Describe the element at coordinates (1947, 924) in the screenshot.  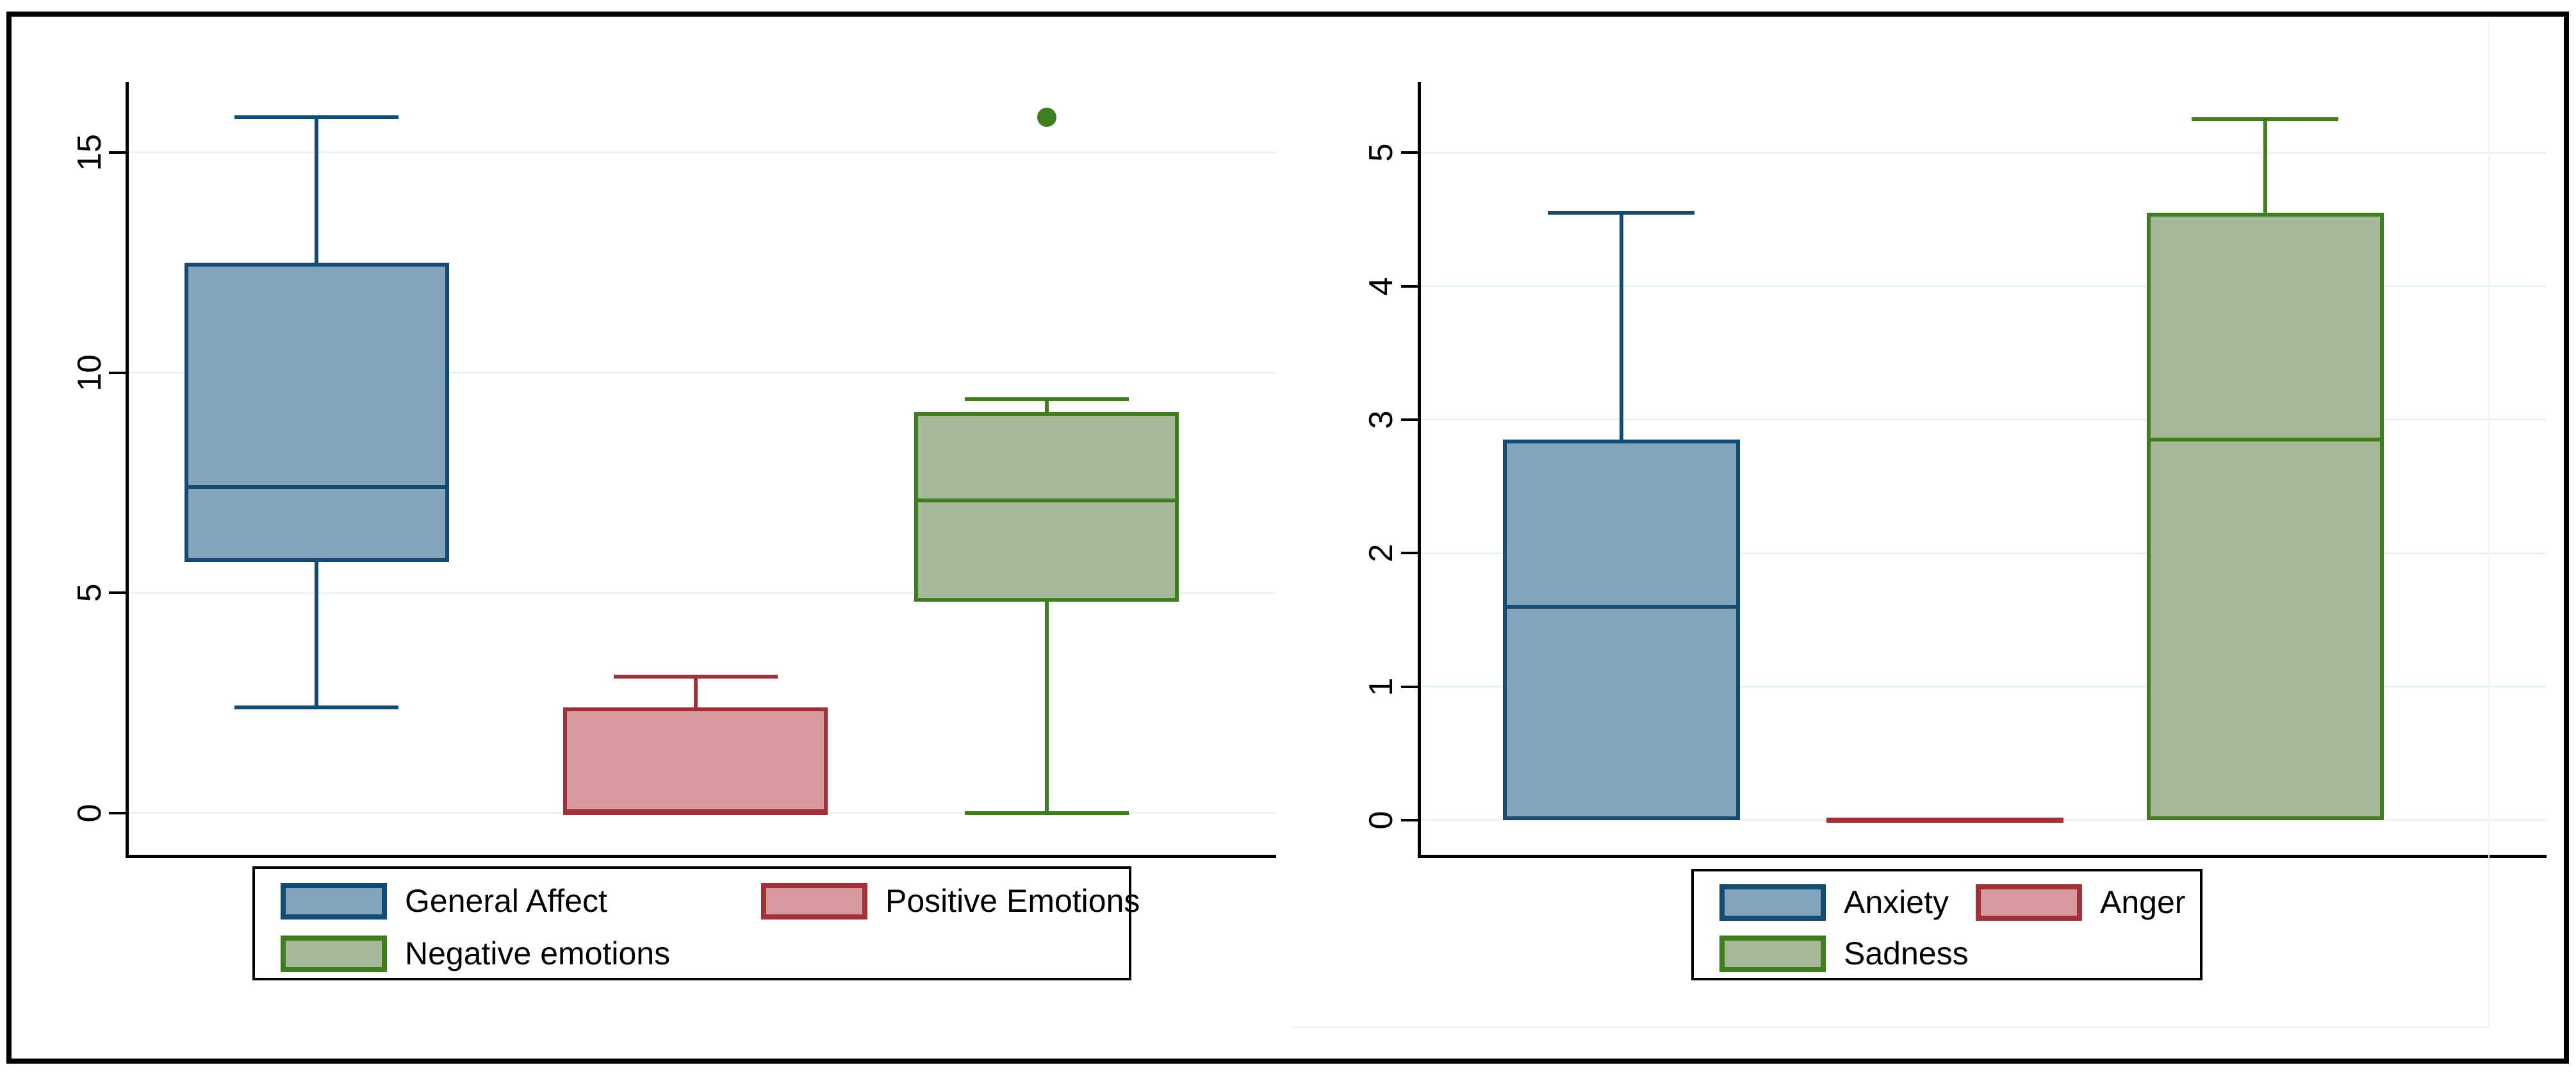
I see `legend: Anxiety Anger Sadness` at that location.